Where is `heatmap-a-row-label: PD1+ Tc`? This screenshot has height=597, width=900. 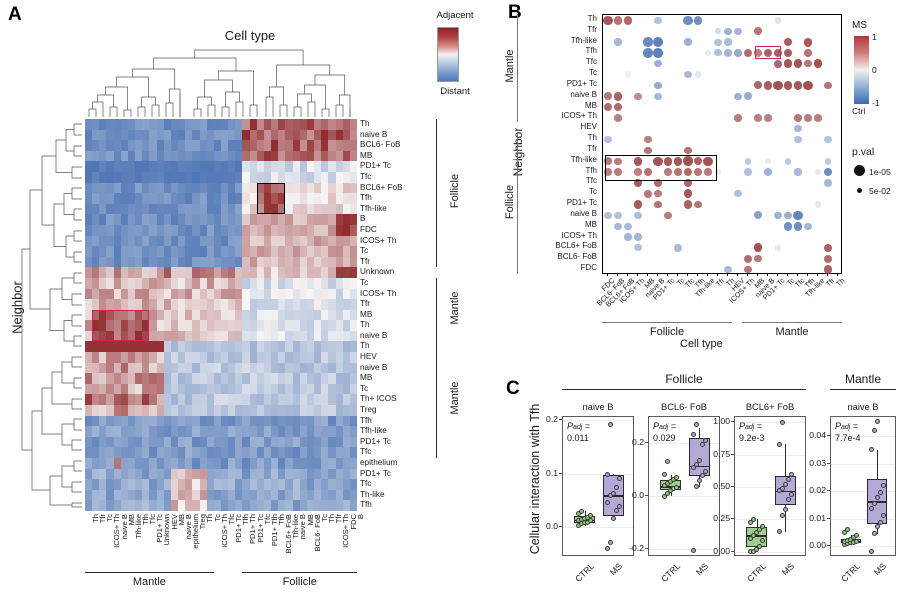 heatmap-a-row-label: PD1+ Tc is located at coordinates (376, 441).